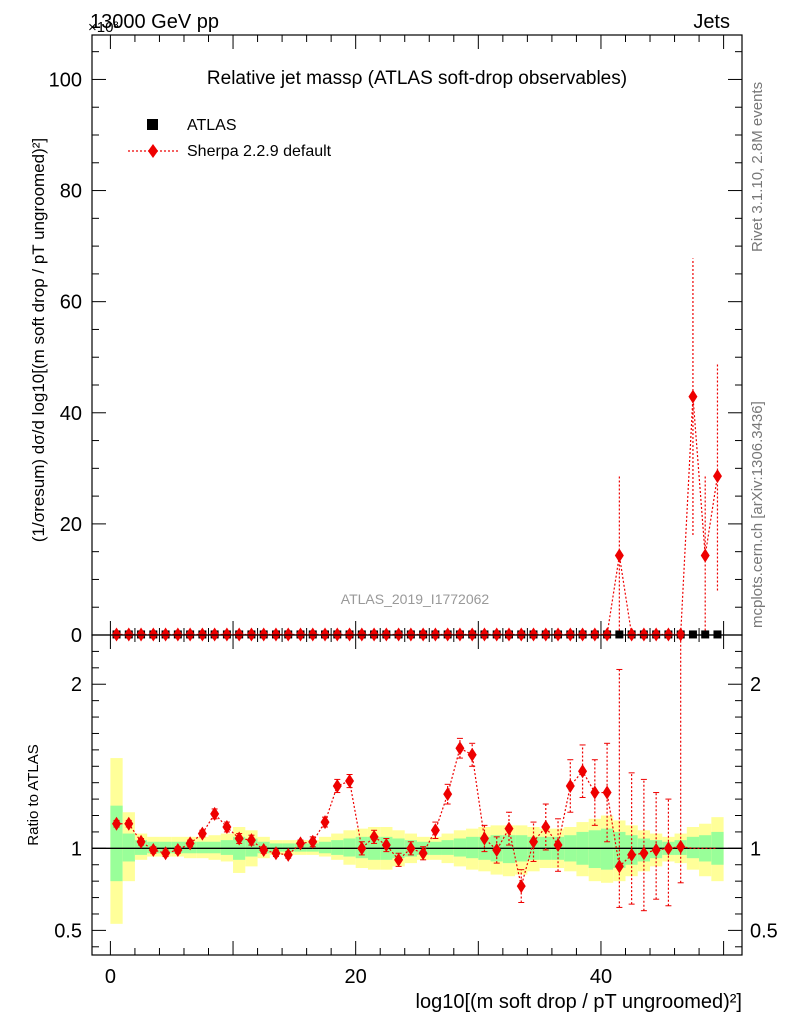  Describe the element at coordinates (212, 125) in the screenshot. I see `legend-atlas-label: ATLAS` at that location.